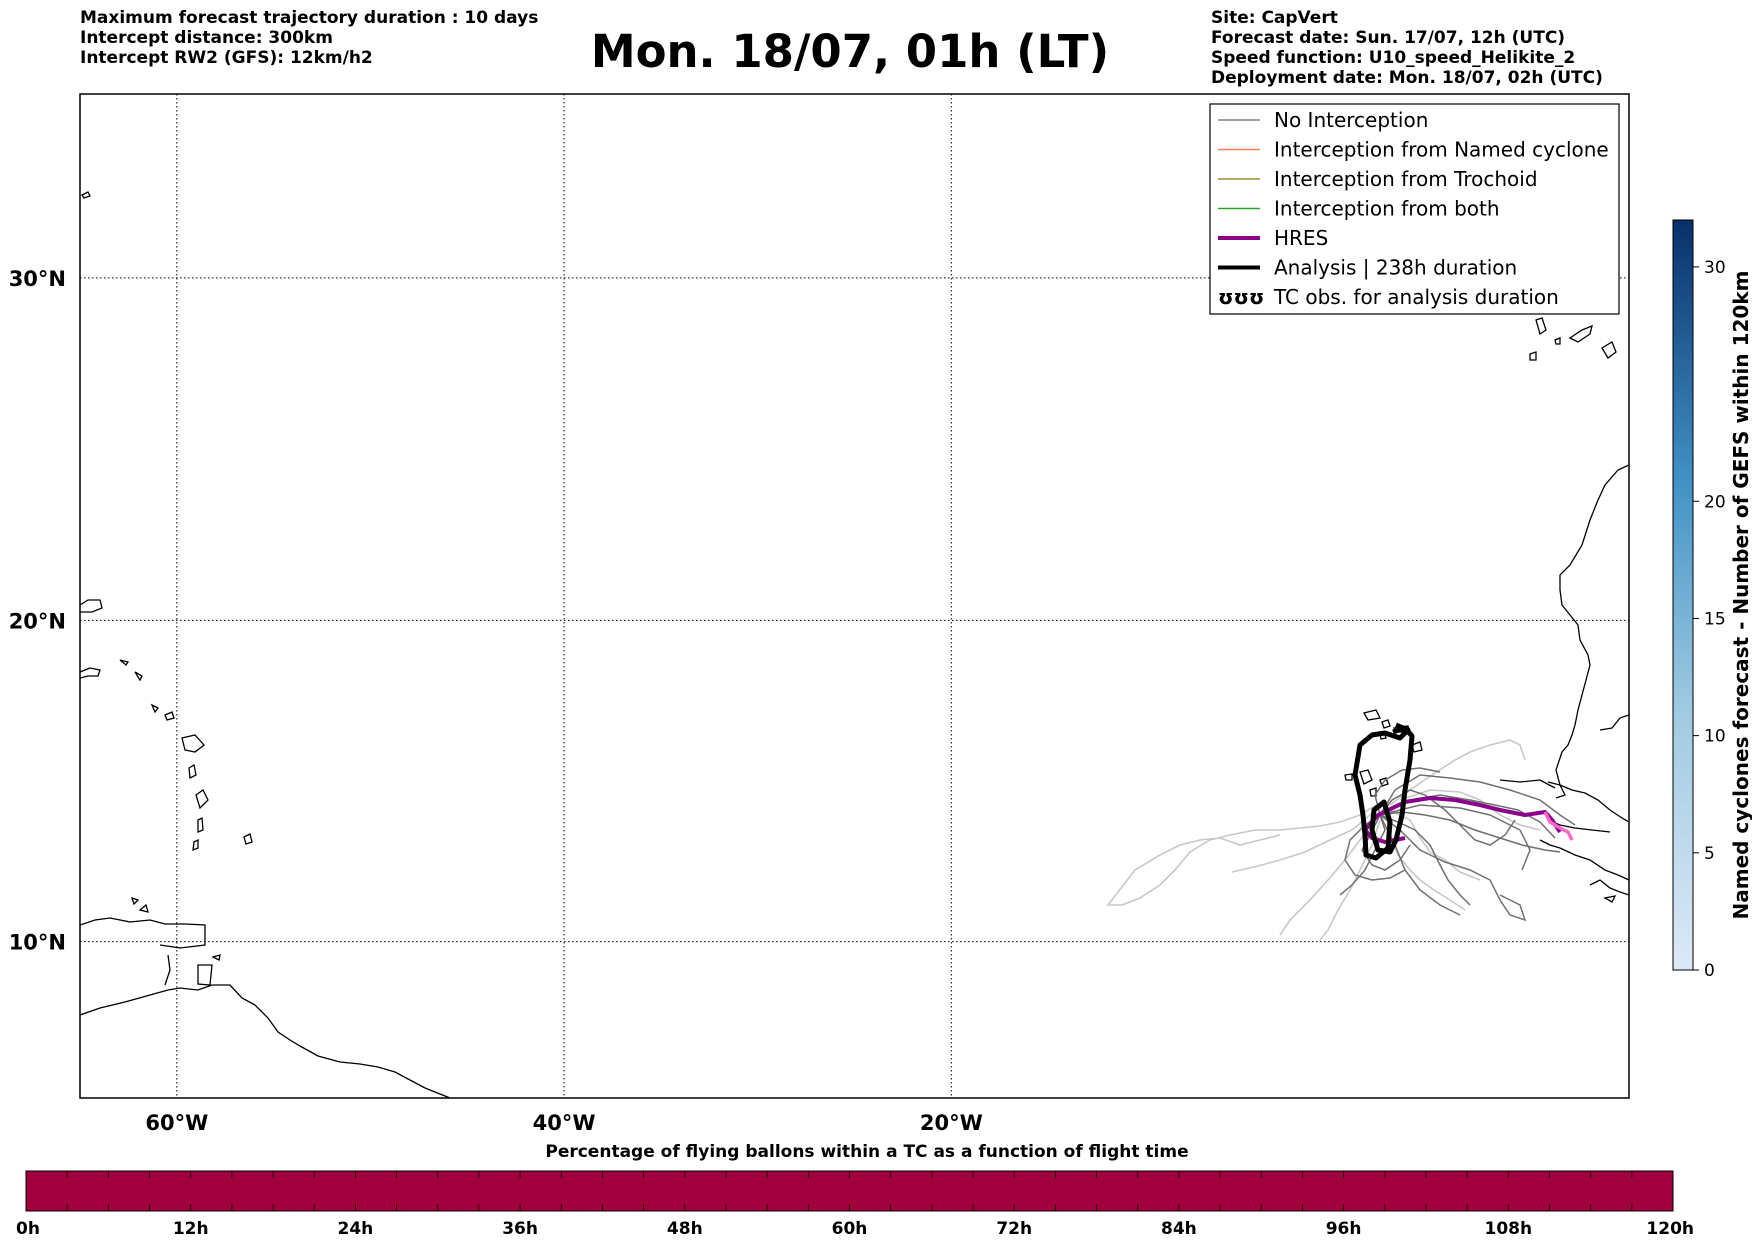  I want to click on island-puerto-rico, so click(90, 673).